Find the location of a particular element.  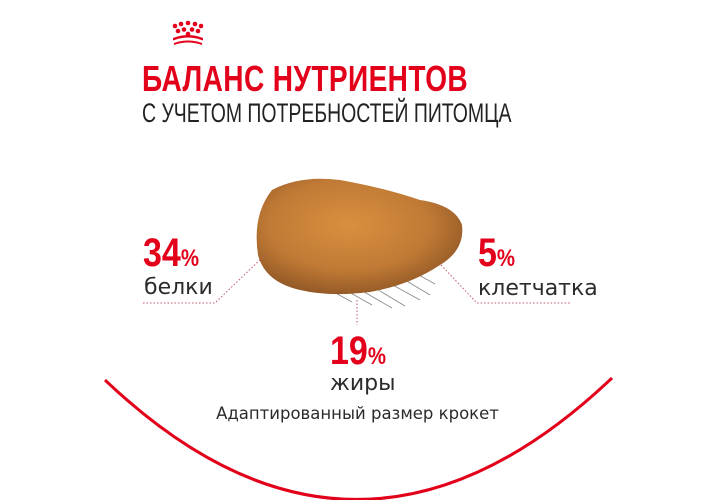

fat-label: жиры is located at coordinates (363, 383).